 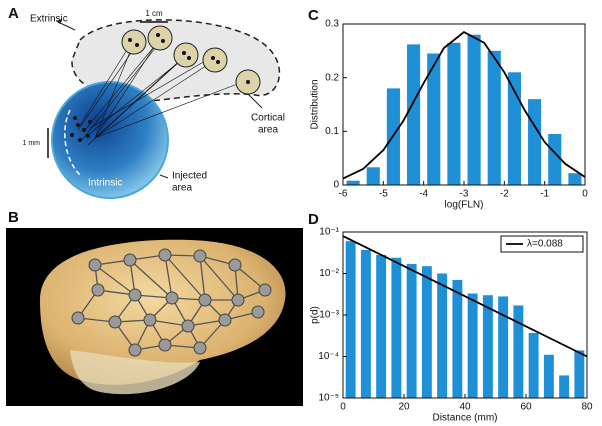 I want to click on y-tick-label: 0.3, so click(x=332, y=24).